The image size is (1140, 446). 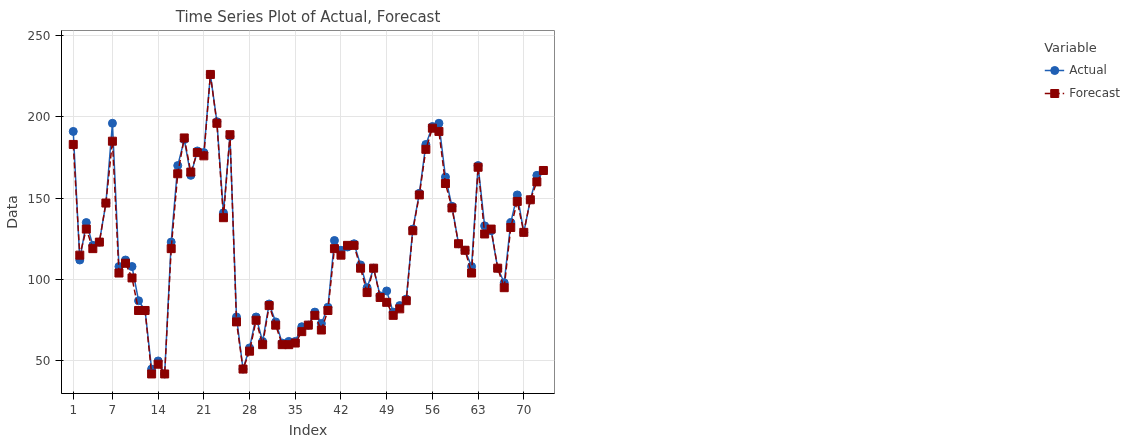 What do you see at coordinates (39, 280) in the screenshot?
I see `y-tick-label: 100` at bounding box center [39, 280].